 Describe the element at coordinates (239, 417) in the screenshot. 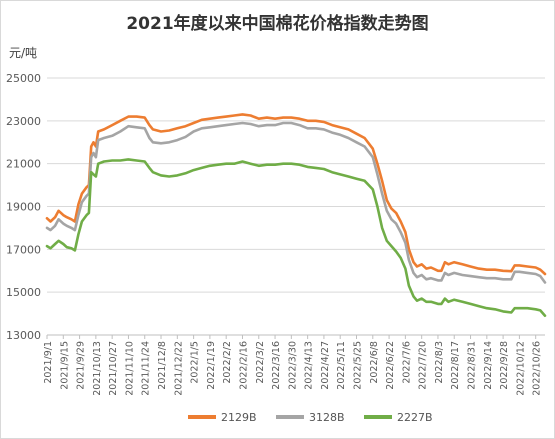

I see `legend-label: 2129B` at that location.